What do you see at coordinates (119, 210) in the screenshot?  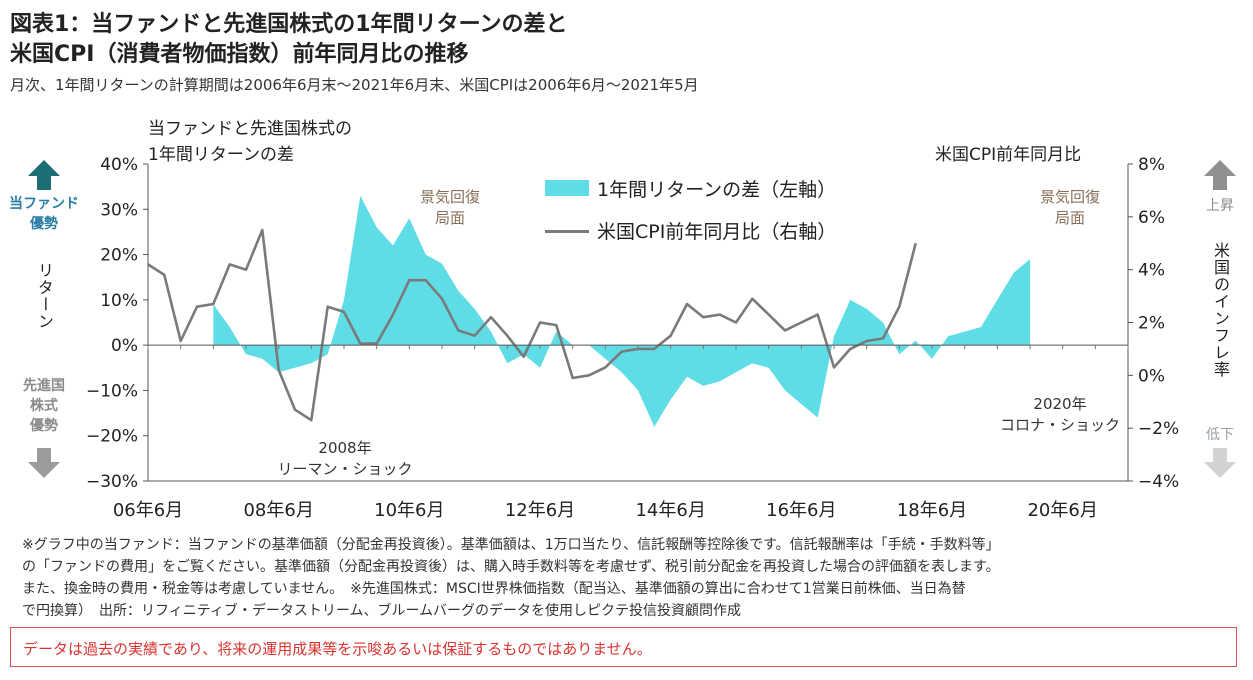 I see `left-tick-label: 30%` at bounding box center [119, 210].